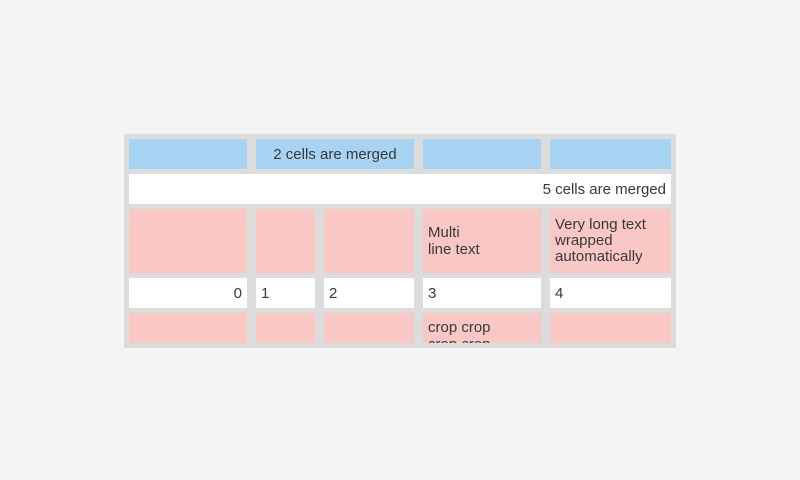 The image size is (800, 480). I want to click on cell-r2-c2, so click(369, 241).